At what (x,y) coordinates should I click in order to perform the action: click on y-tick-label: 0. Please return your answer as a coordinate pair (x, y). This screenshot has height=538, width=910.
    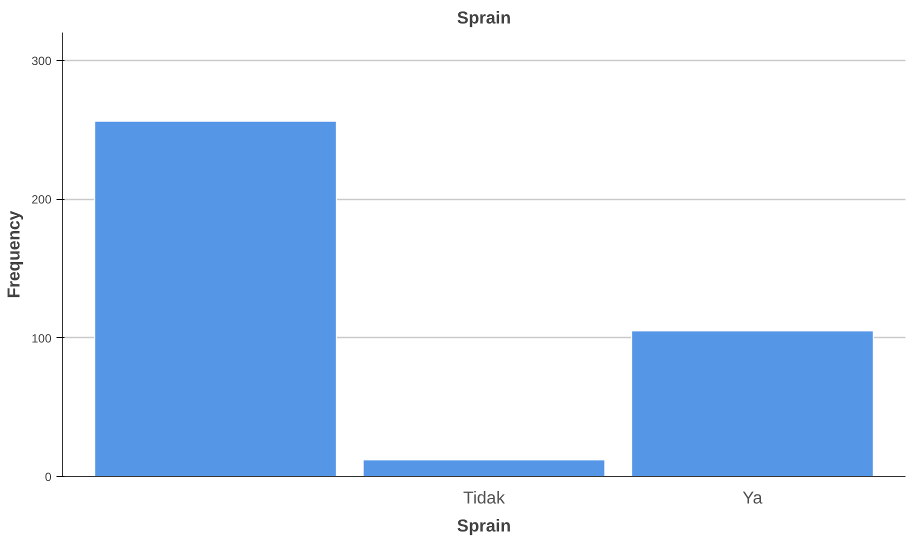
    Looking at the image, I should click on (48, 477).